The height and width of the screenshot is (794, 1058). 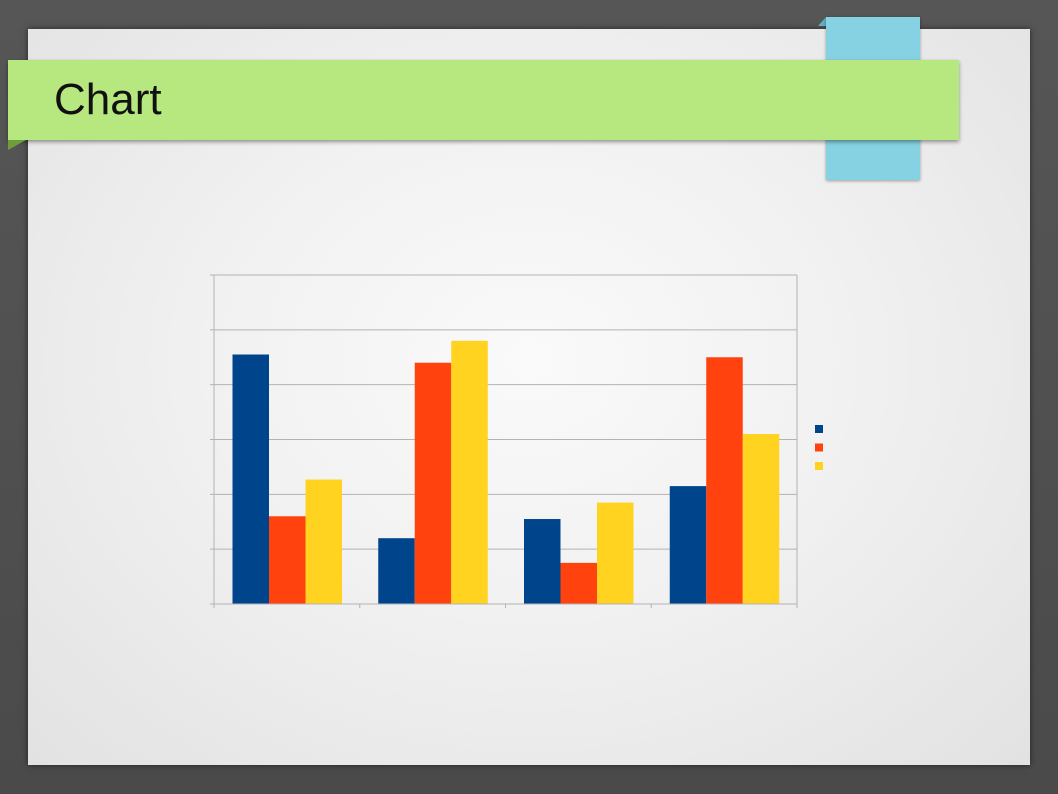 I want to click on chart-legend, so click(x=819, y=447).